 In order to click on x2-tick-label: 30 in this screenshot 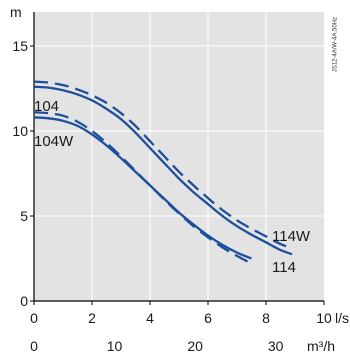, I will do `click(276, 346)`.